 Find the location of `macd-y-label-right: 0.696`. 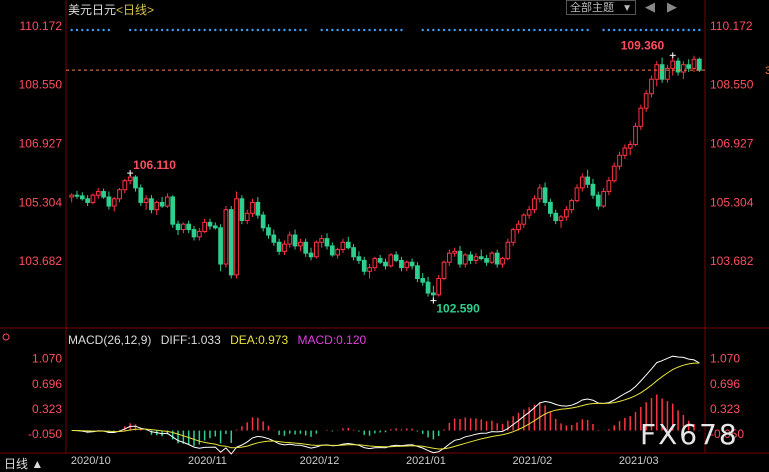

macd-y-label-right: 0.696 is located at coordinates (725, 384).